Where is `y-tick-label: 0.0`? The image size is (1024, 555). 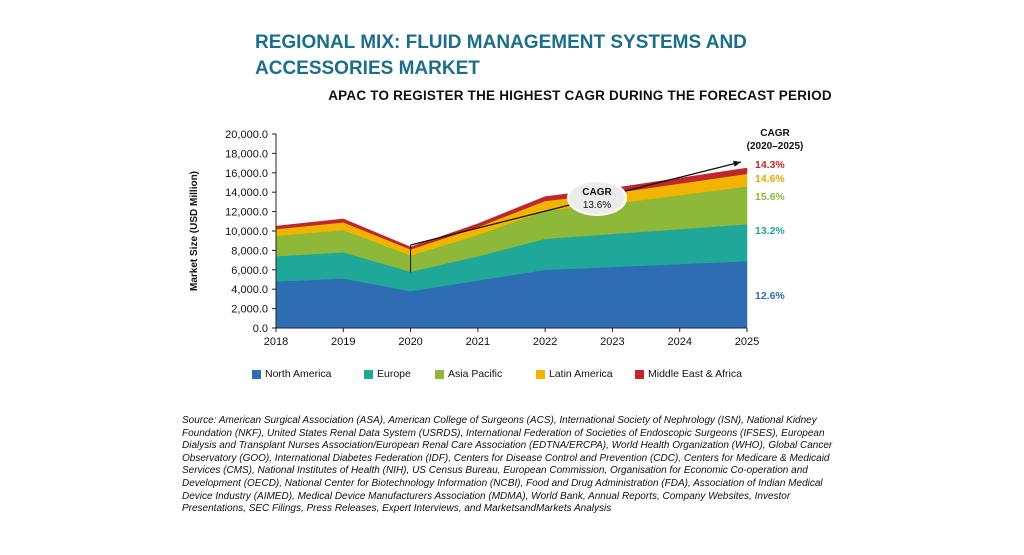 y-tick-label: 0.0 is located at coordinates (260, 329).